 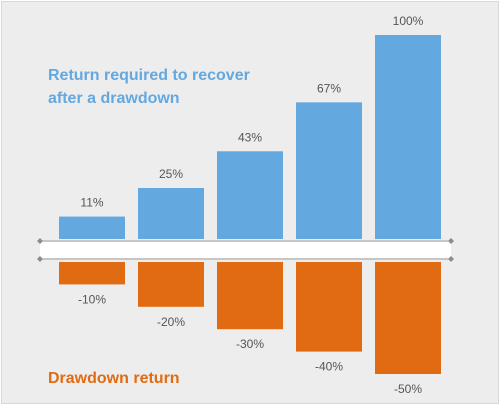 What do you see at coordinates (408, 21) in the screenshot?
I see `recovery-value-label-5: 100%` at bounding box center [408, 21].